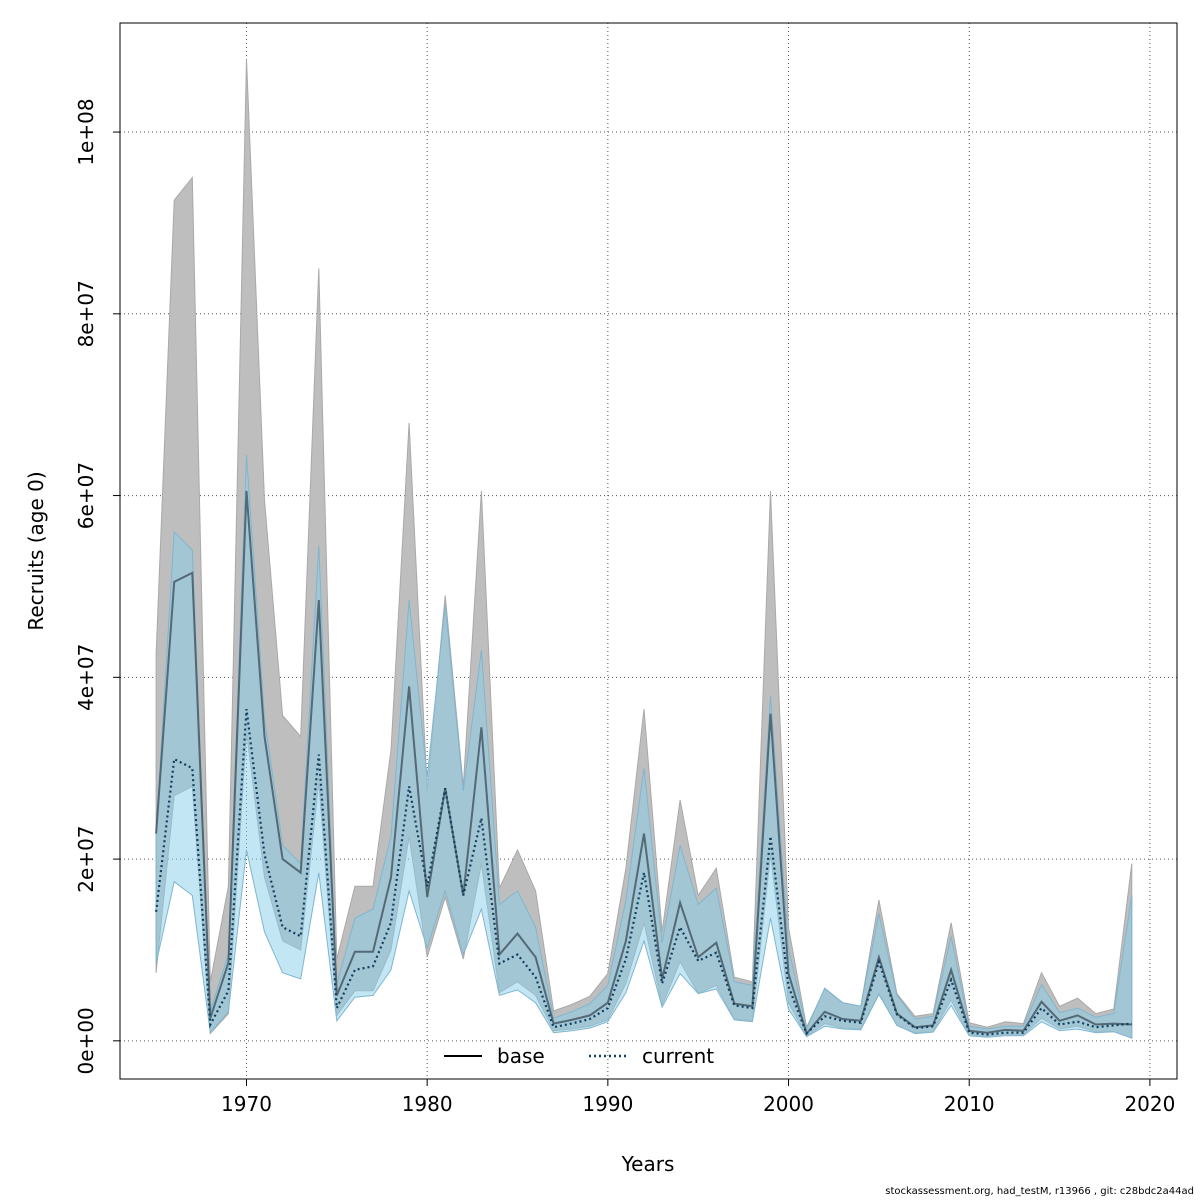  What do you see at coordinates (579, 1056) in the screenshot?
I see `legend: base current` at bounding box center [579, 1056].